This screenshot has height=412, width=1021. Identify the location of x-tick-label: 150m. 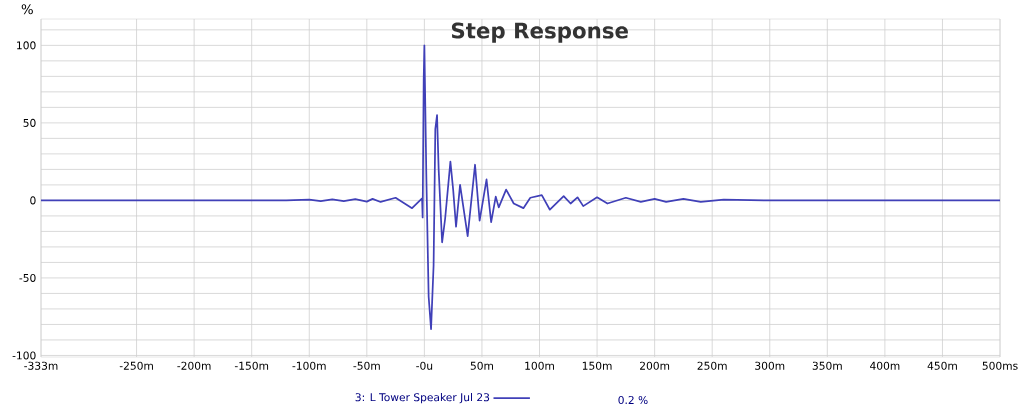
(597, 365).